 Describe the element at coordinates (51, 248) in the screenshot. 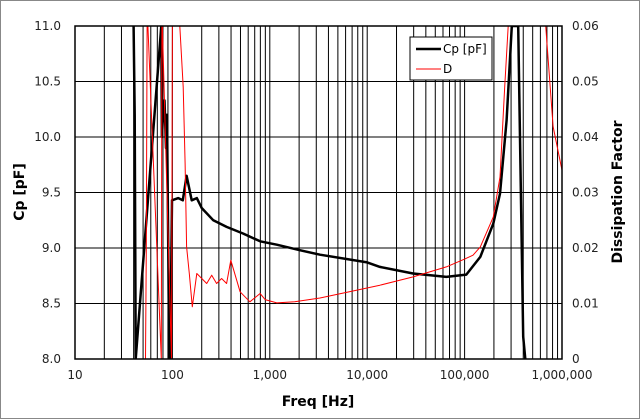

I see `y-tick-label: 9.0` at that location.